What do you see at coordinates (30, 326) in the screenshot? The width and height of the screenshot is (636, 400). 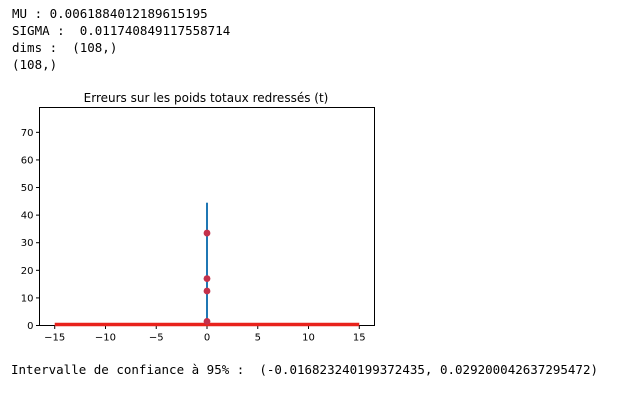 I see `y-tick-label: 0` at bounding box center [30, 326].